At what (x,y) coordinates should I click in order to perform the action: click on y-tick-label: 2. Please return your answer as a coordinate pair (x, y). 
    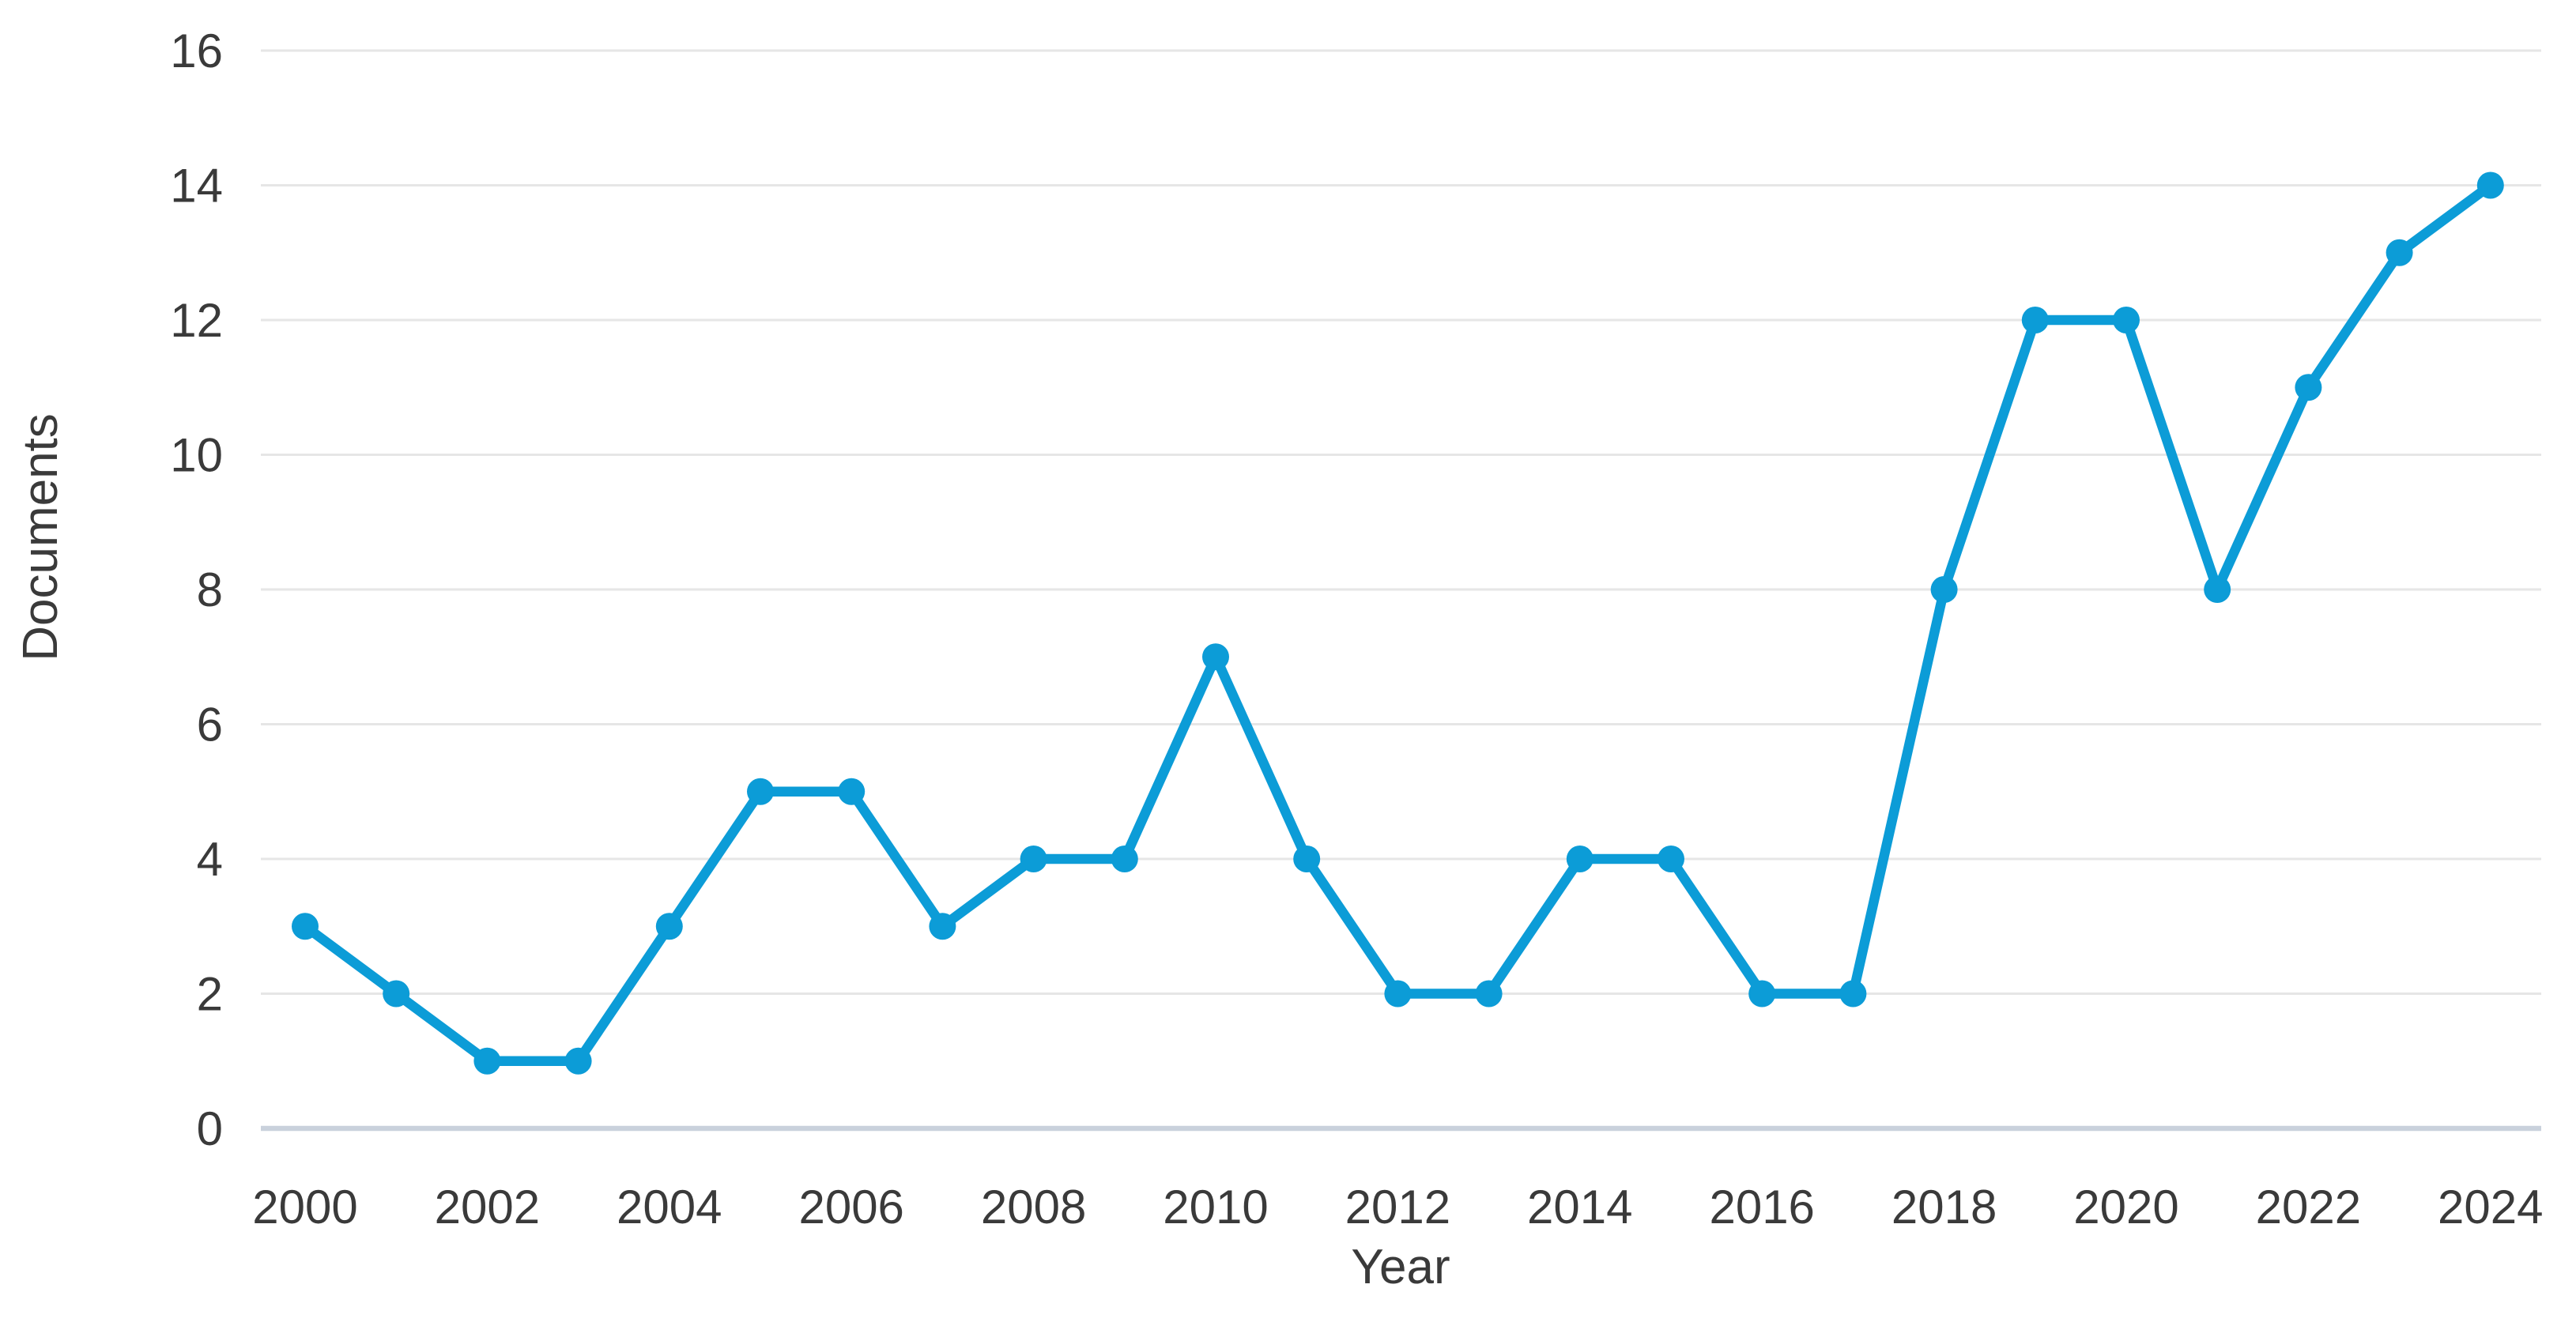
    Looking at the image, I should click on (210, 994).